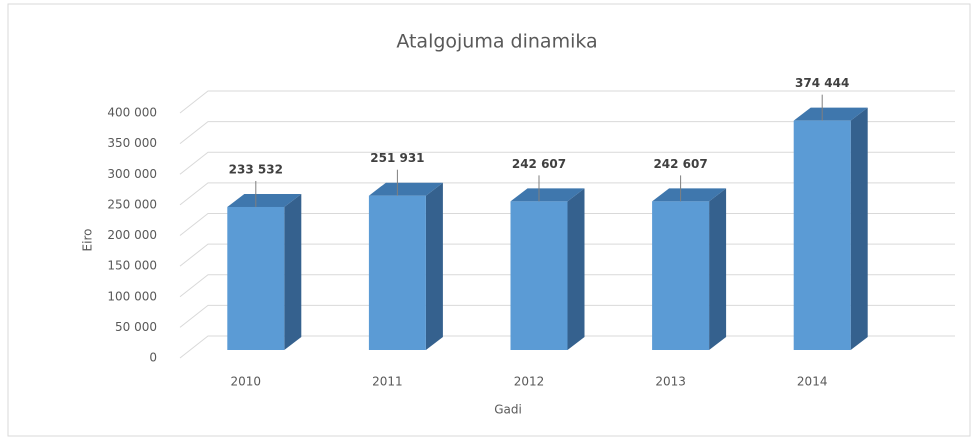  I want to click on x-tick-label: 2014, so click(812, 382).